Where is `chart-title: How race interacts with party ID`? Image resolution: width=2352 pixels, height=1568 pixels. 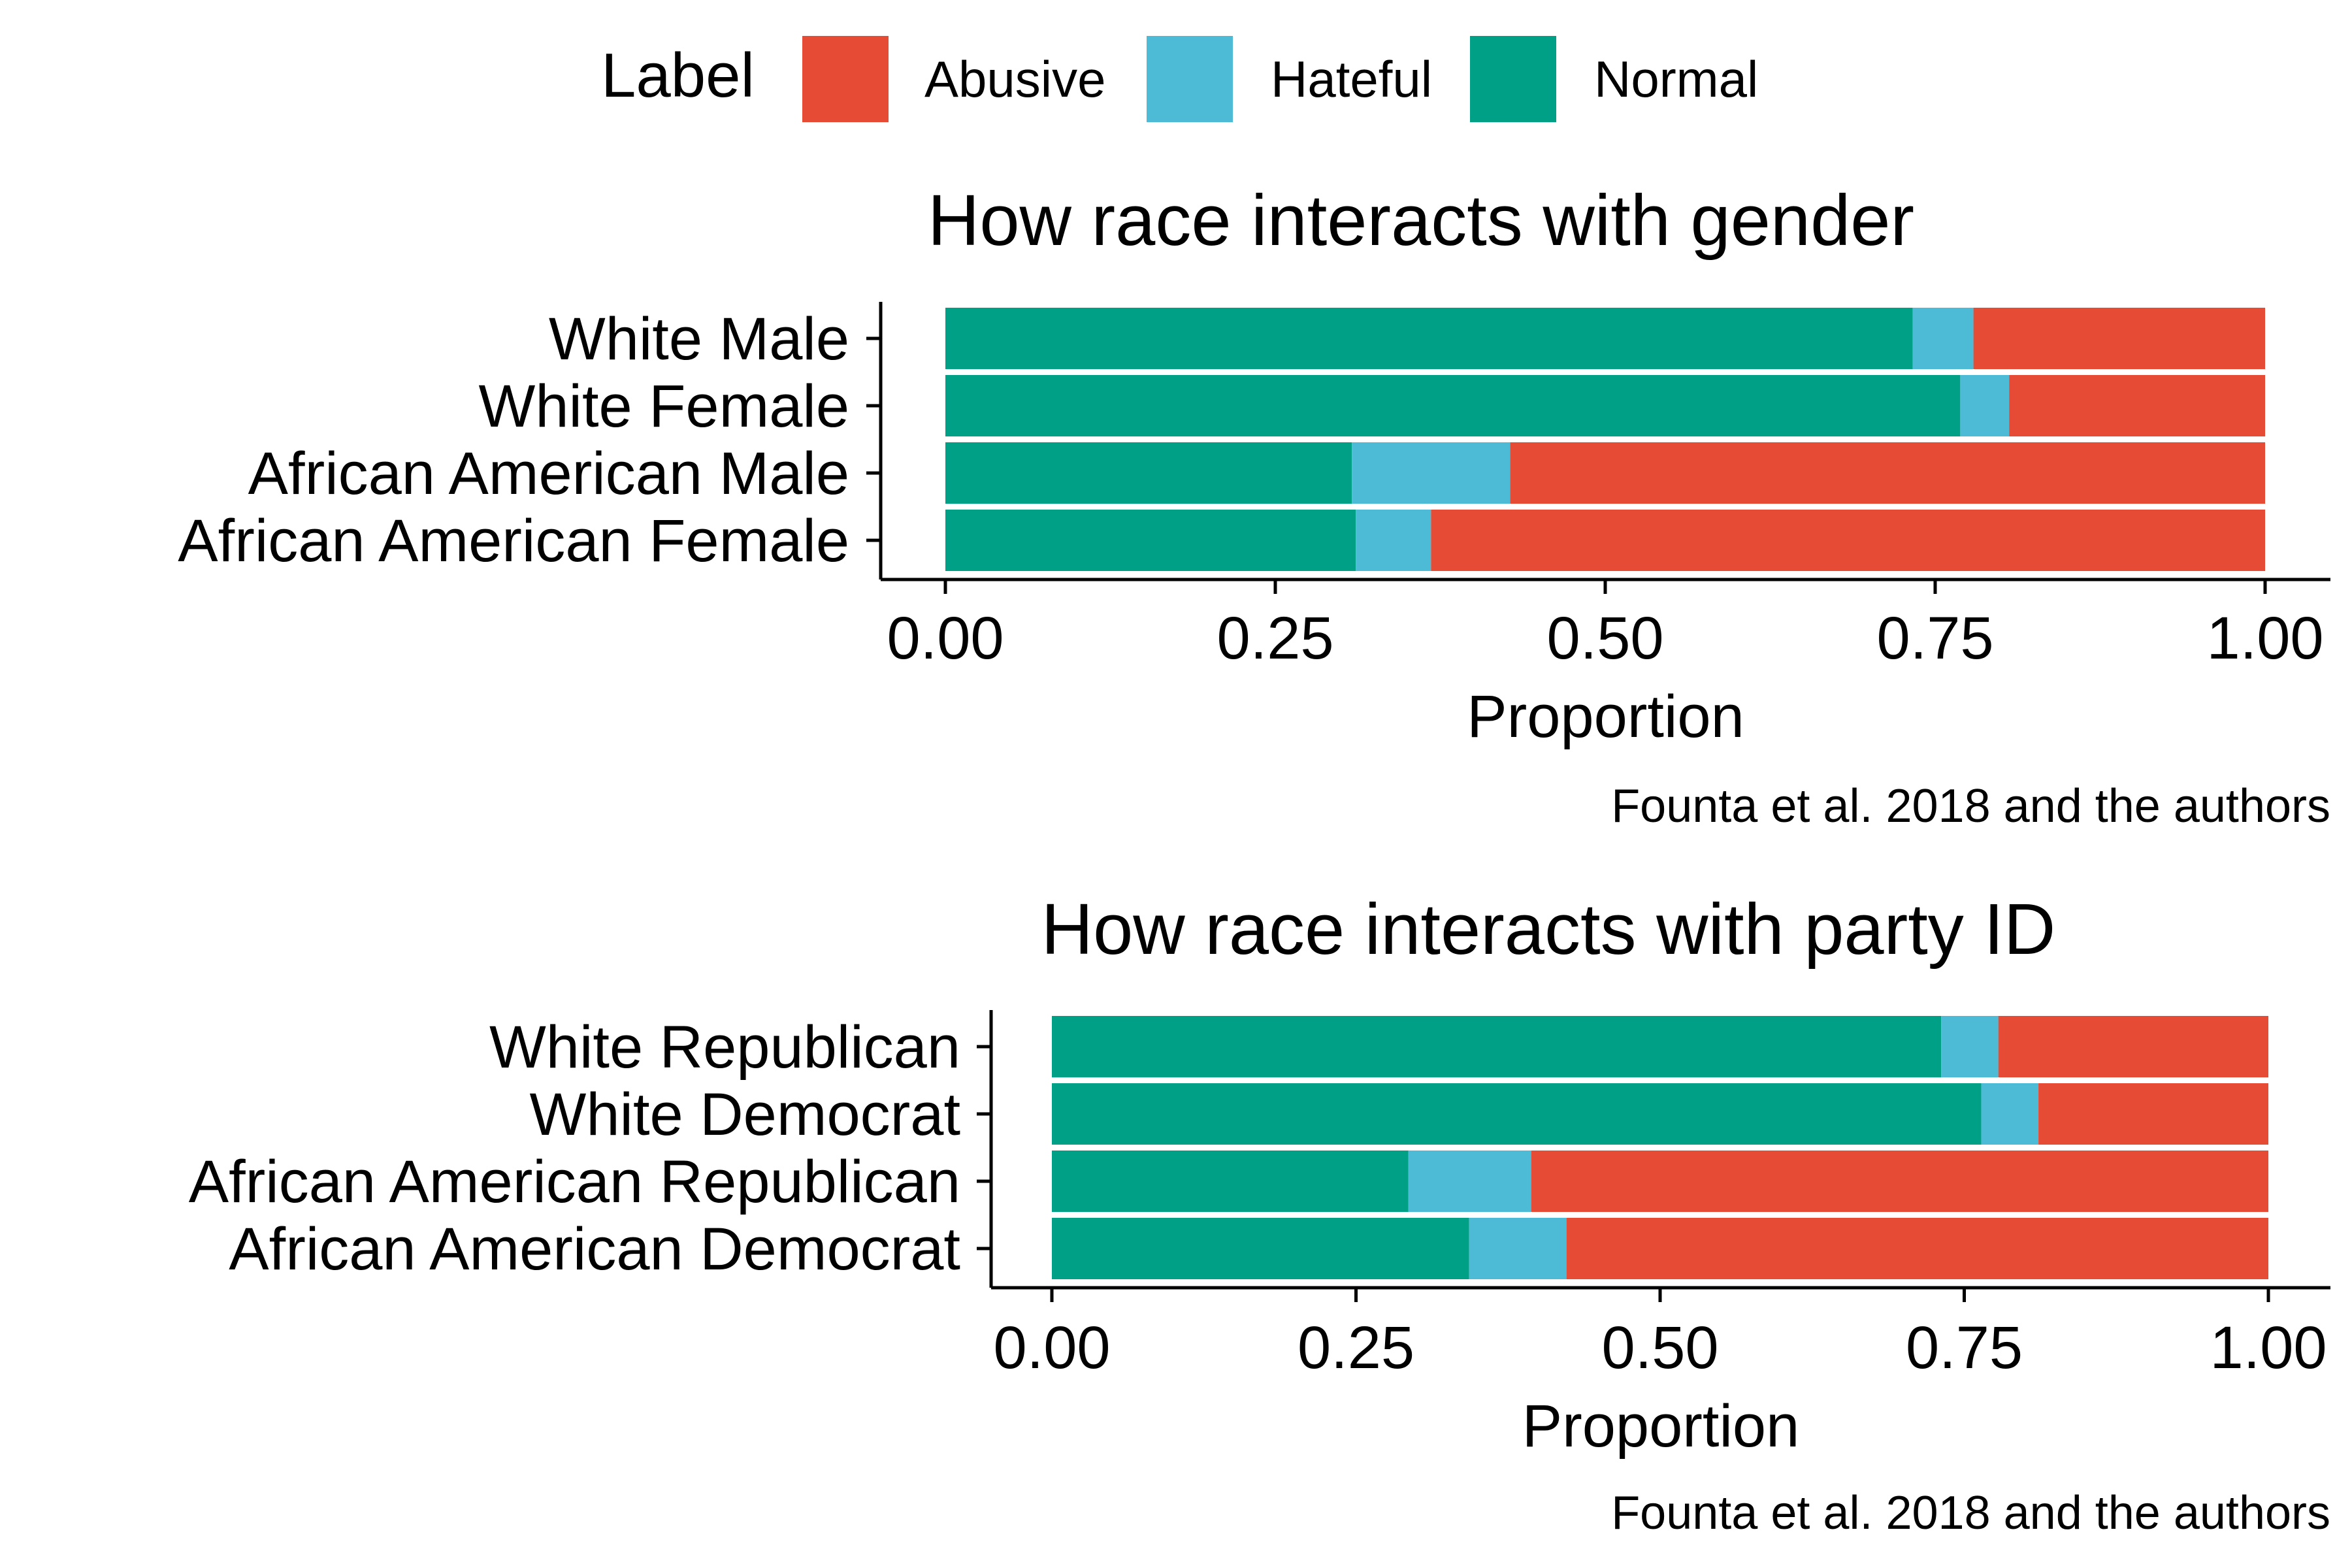
chart-title: How race interacts with party ID is located at coordinates (1548, 929).